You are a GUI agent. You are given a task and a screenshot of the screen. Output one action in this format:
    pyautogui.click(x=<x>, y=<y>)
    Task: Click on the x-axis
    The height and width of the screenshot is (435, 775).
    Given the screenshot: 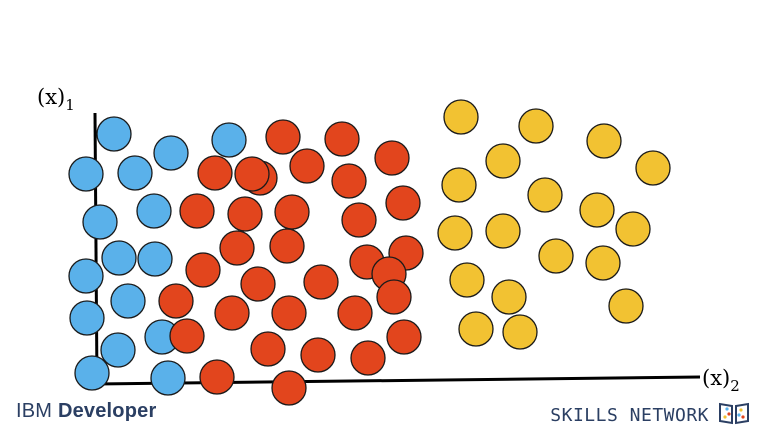 What is the action you would take?
    pyautogui.click(x=398, y=380)
    